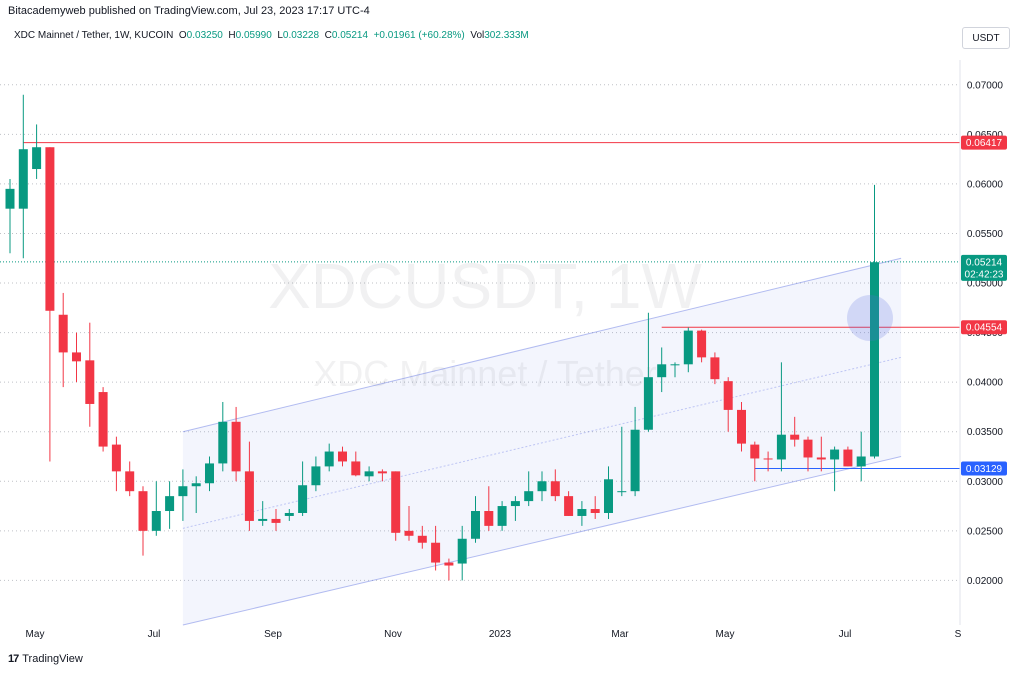 The width and height of the screenshot is (1024, 676). I want to click on price-tick-label: 0.02500, so click(985, 531).